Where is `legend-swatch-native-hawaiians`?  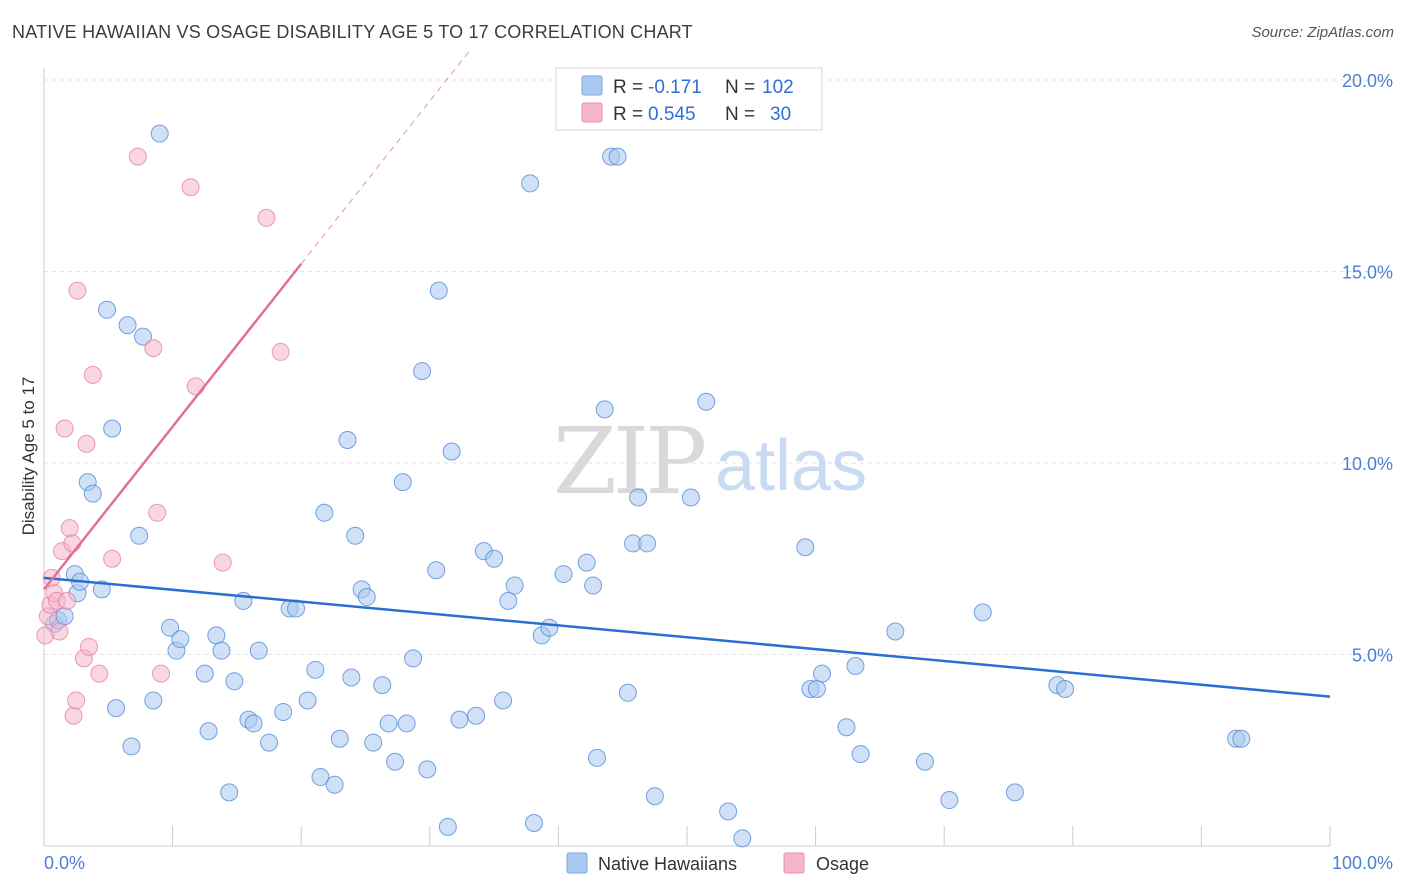 legend-swatch-native-hawaiians is located at coordinates (592, 85).